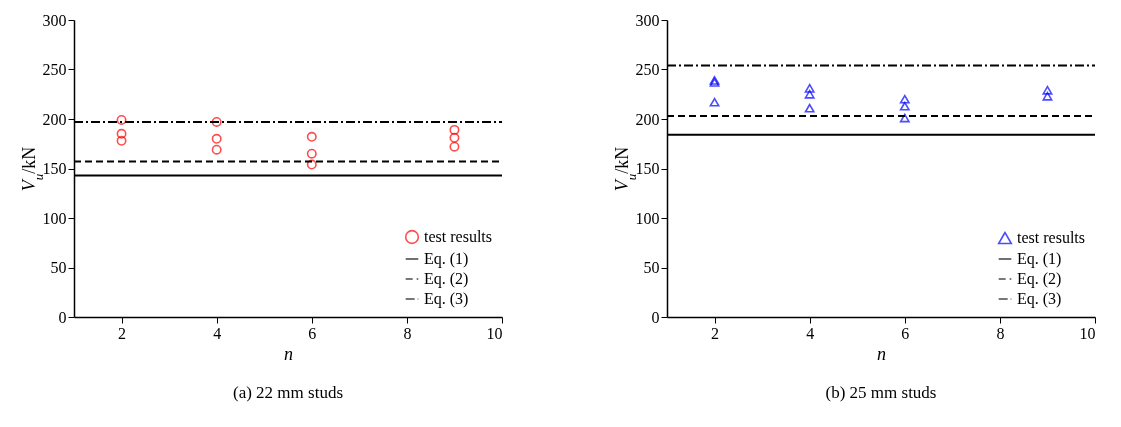  What do you see at coordinates (881, 392) in the screenshot?
I see `text: (b) 25 mm studs` at bounding box center [881, 392].